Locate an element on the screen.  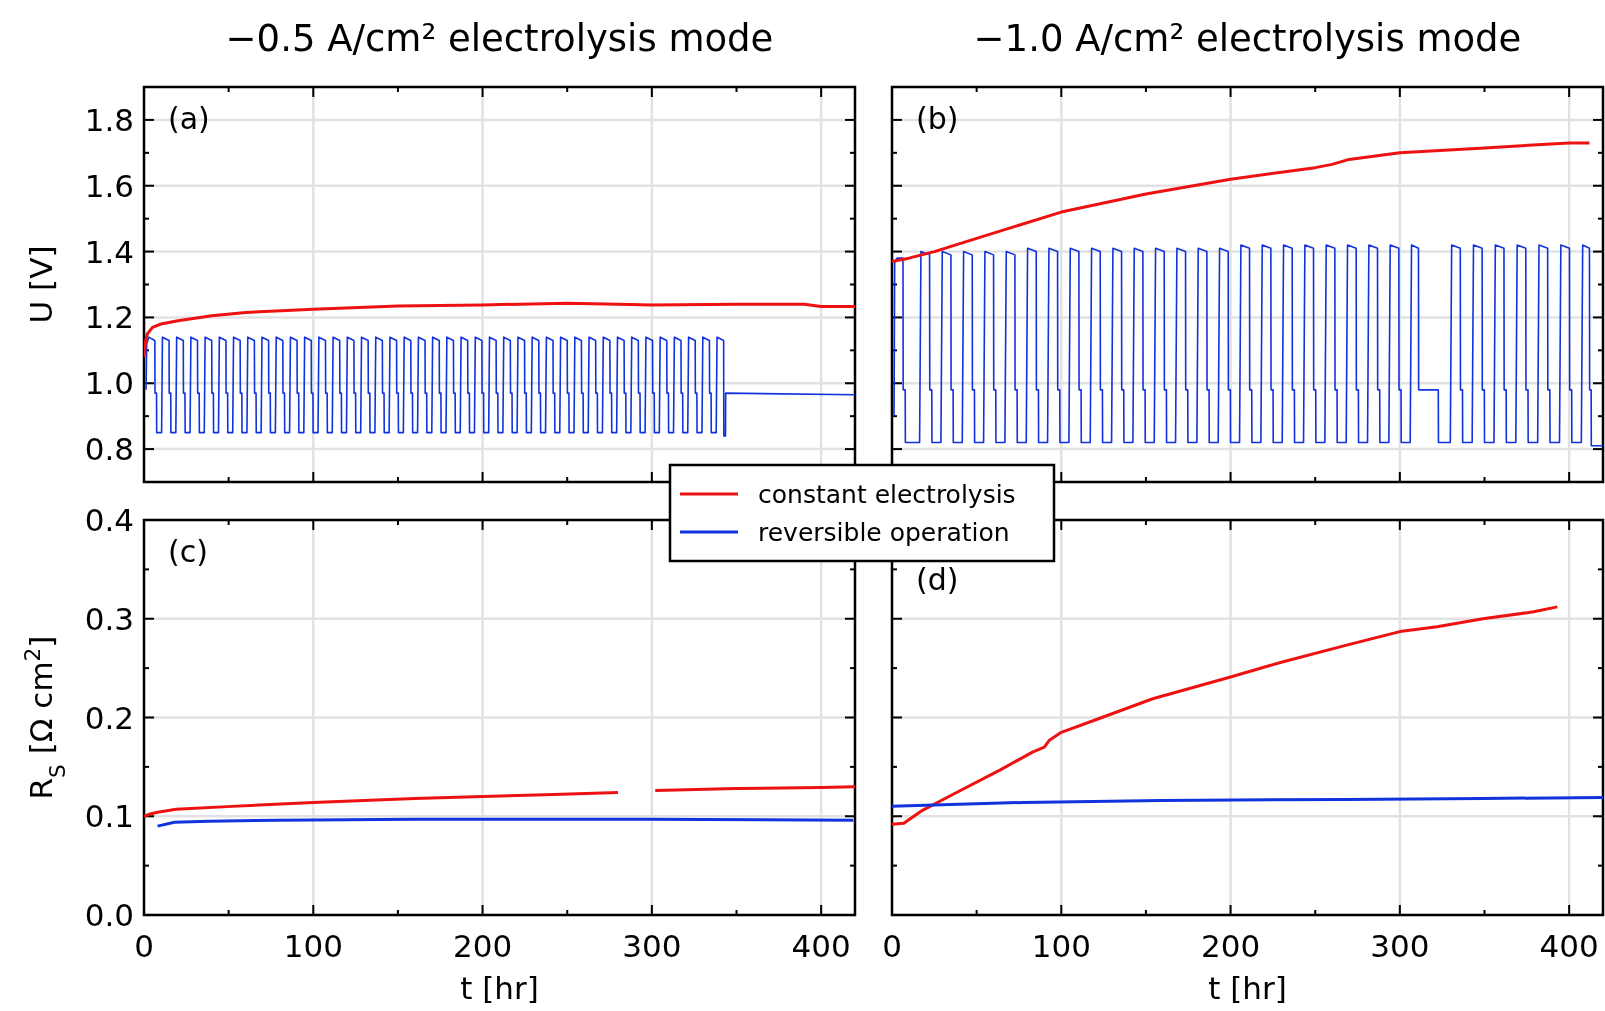
annotation: (c) is located at coordinates (188, 551).